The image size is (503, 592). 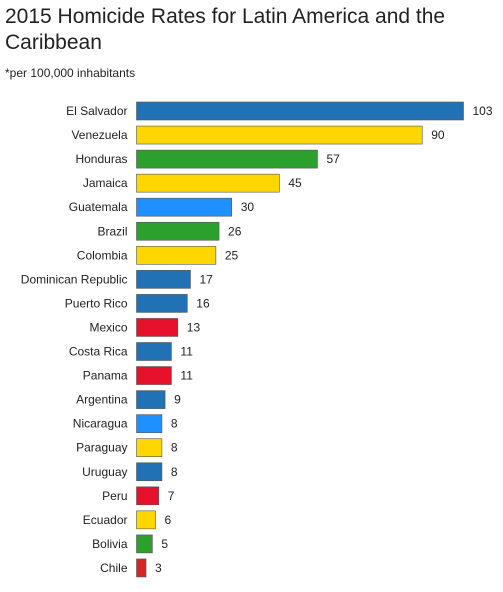 What do you see at coordinates (227, 159) in the screenshot?
I see `bar-honduras` at bounding box center [227, 159].